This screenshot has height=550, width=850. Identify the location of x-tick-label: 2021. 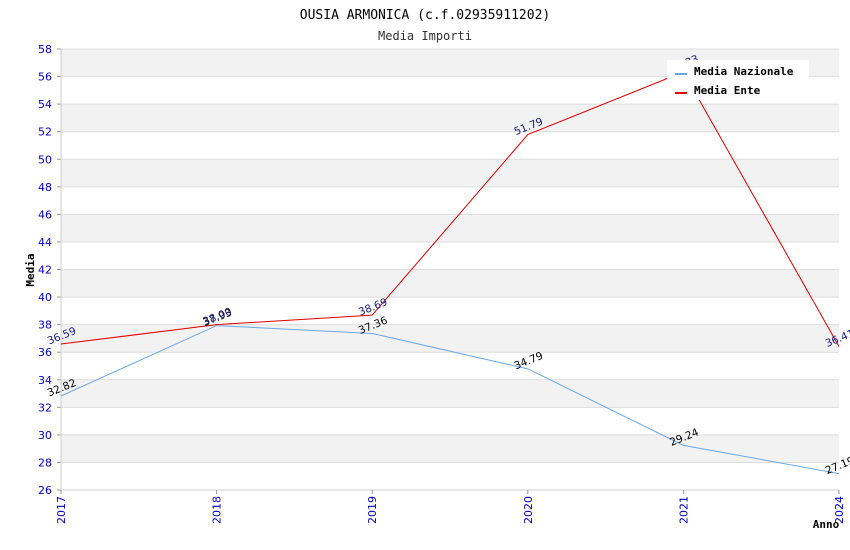
(683, 510).